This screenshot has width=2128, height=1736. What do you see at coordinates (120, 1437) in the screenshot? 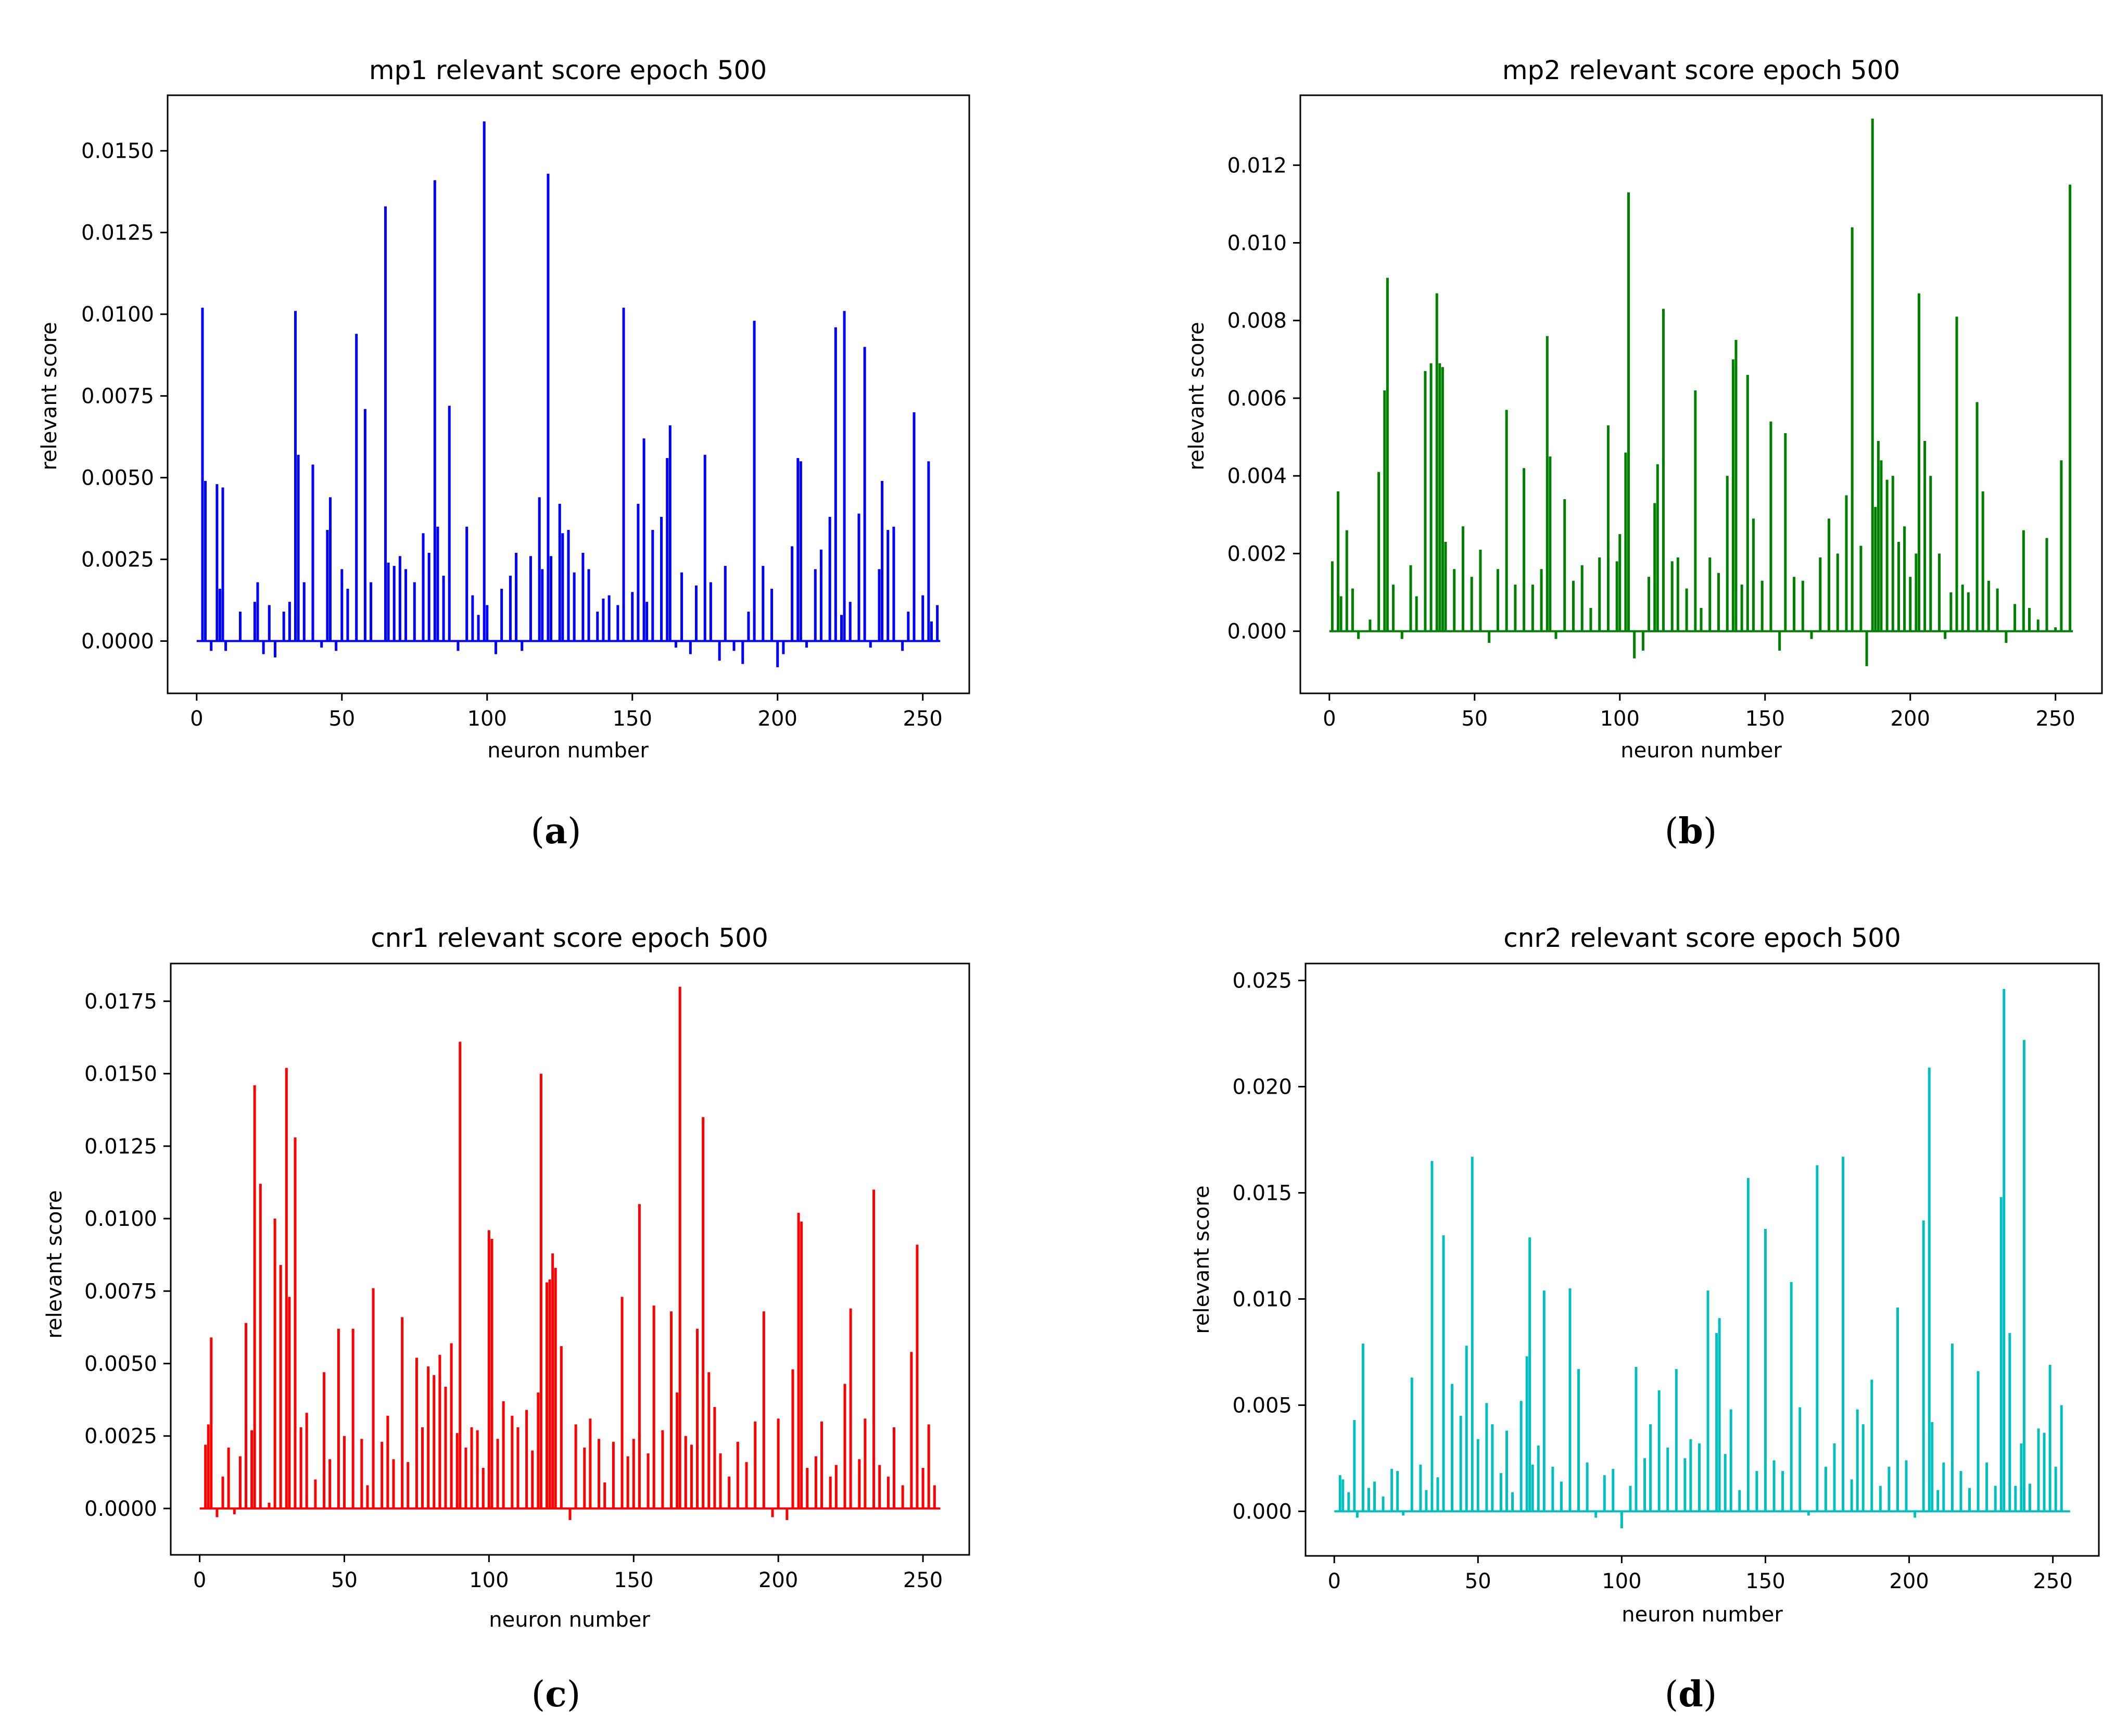
I see `y-tick-label: 0.0025` at bounding box center [120, 1437].